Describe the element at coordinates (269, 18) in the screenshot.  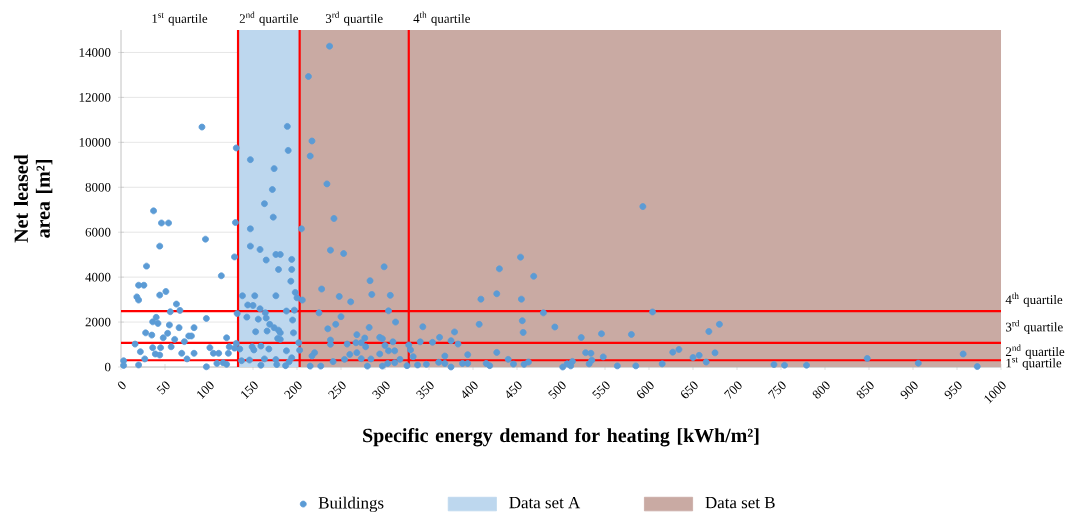
I see `text: 2$^{nd}$ quartile` at that location.